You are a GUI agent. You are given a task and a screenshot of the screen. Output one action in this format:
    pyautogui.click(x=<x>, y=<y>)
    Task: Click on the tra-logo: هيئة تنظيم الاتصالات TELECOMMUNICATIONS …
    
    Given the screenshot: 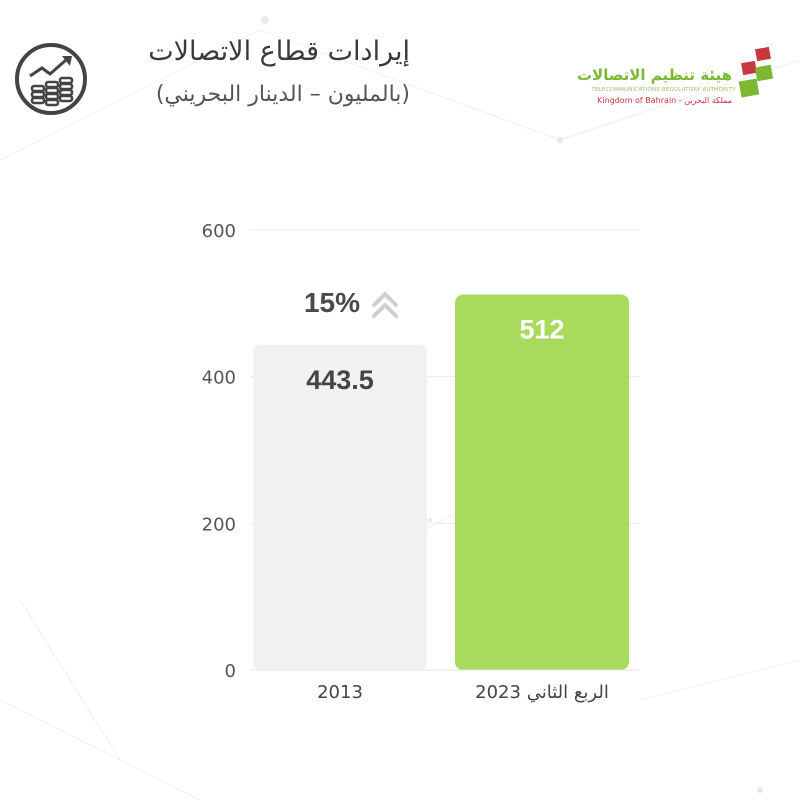 What is the action you would take?
    pyautogui.click(x=679, y=86)
    